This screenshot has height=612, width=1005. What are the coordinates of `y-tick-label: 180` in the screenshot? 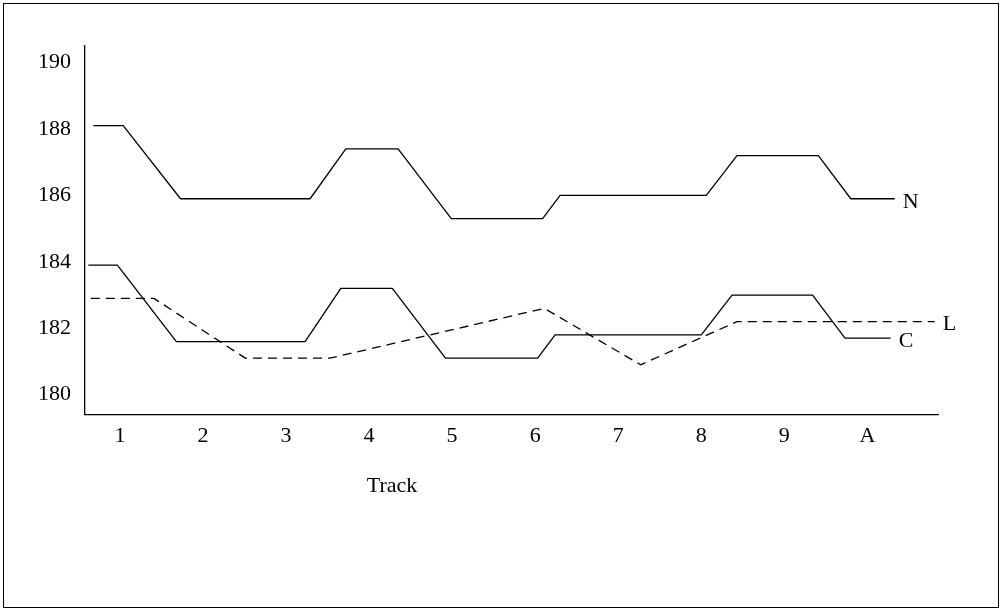 It's located at (54, 393).